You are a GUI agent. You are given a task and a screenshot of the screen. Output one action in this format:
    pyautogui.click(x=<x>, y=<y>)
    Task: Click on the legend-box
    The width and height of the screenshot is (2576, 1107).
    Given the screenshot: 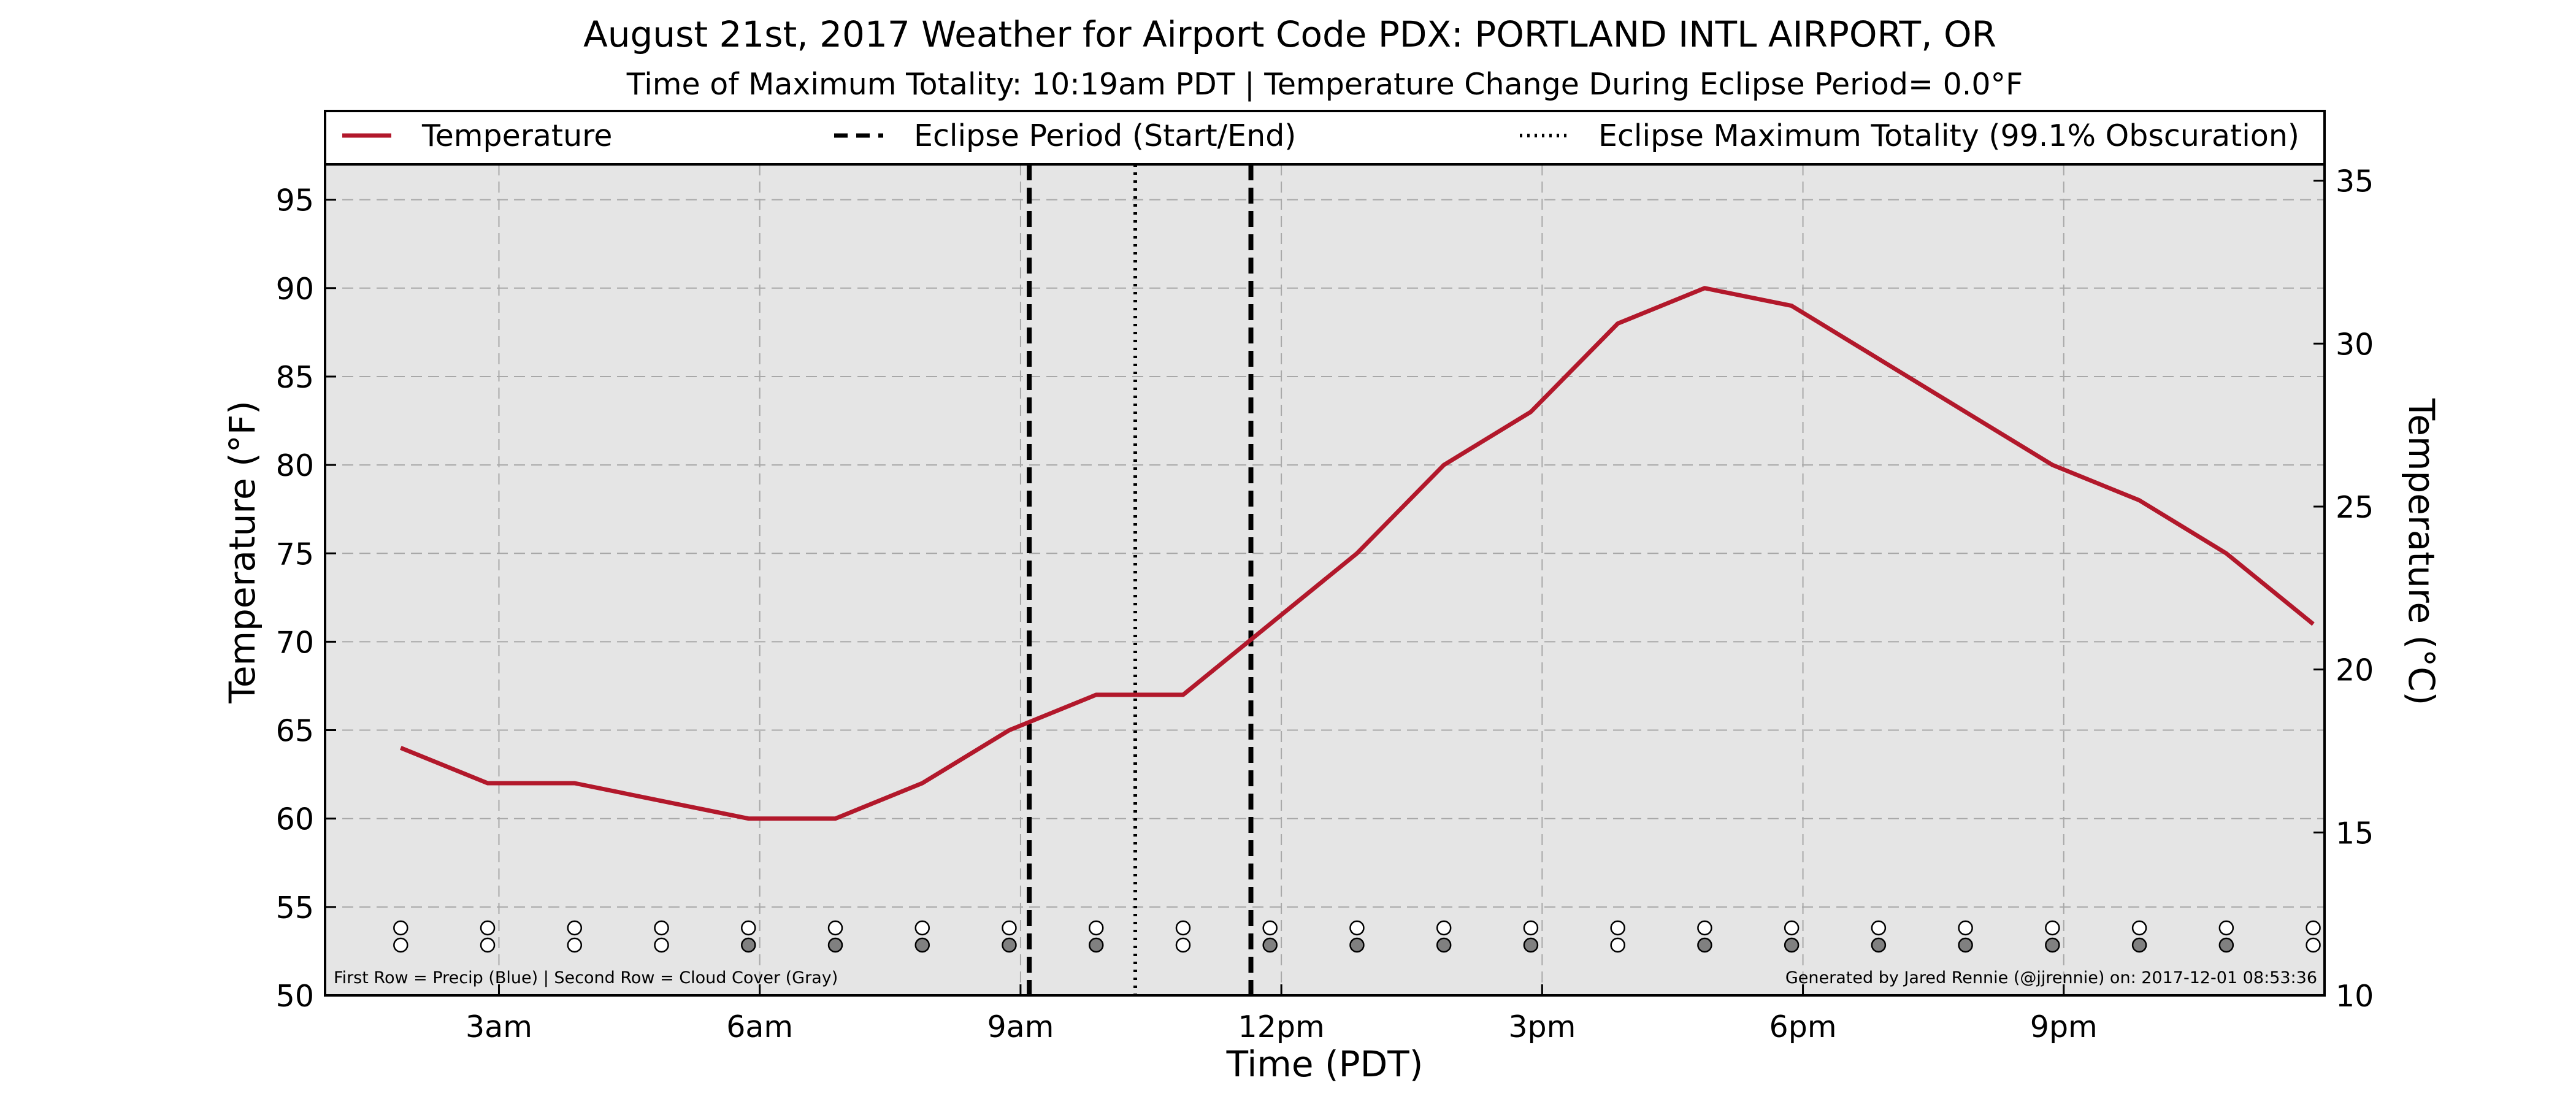 What is the action you would take?
    pyautogui.click(x=1325, y=138)
    